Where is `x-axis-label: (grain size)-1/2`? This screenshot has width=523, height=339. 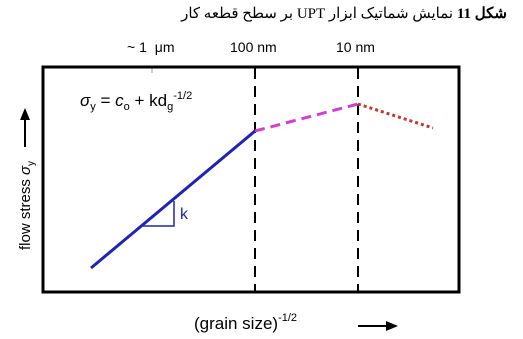
x-axis-label: (grain size)-1/2 is located at coordinates (245, 322).